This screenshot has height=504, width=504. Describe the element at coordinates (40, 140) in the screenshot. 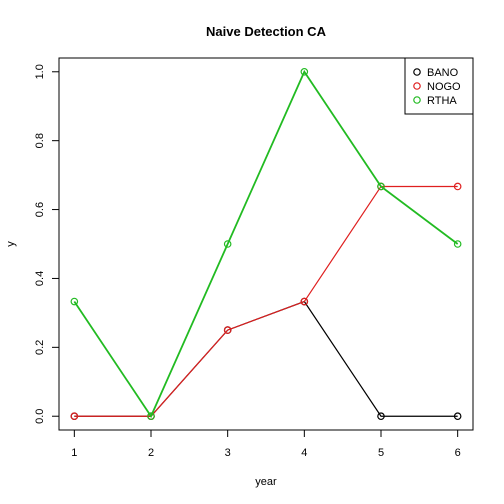

I see `y-tick-label: 0.8` at that location.